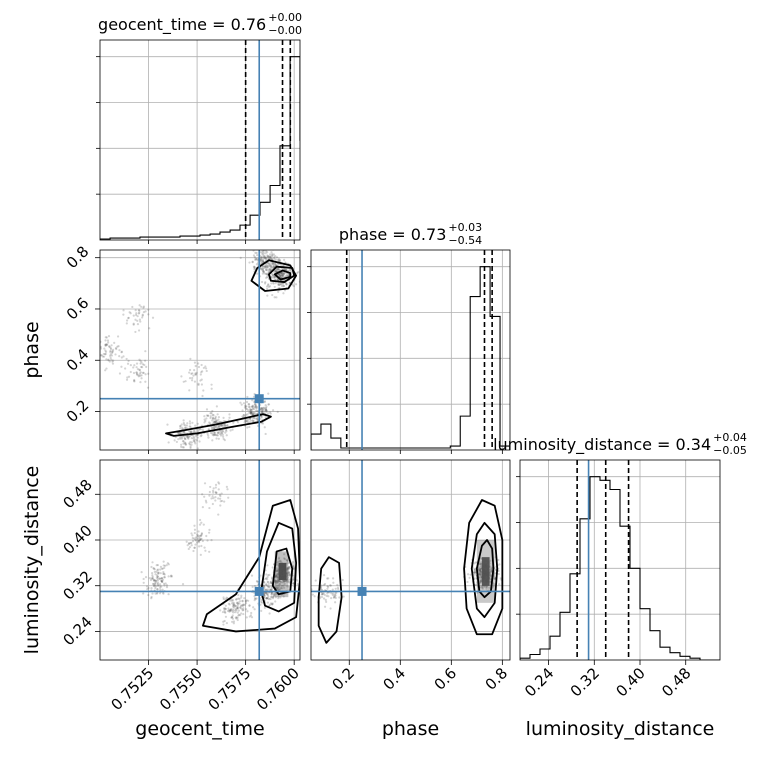 The width and height of the screenshot is (760, 765). I want to click on density-frame-geocent_time-phase, so click(200, 350).